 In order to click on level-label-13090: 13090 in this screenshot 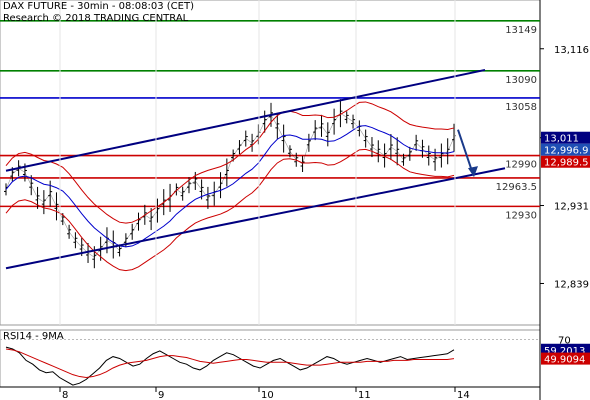, I will do `click(521, 80)`.